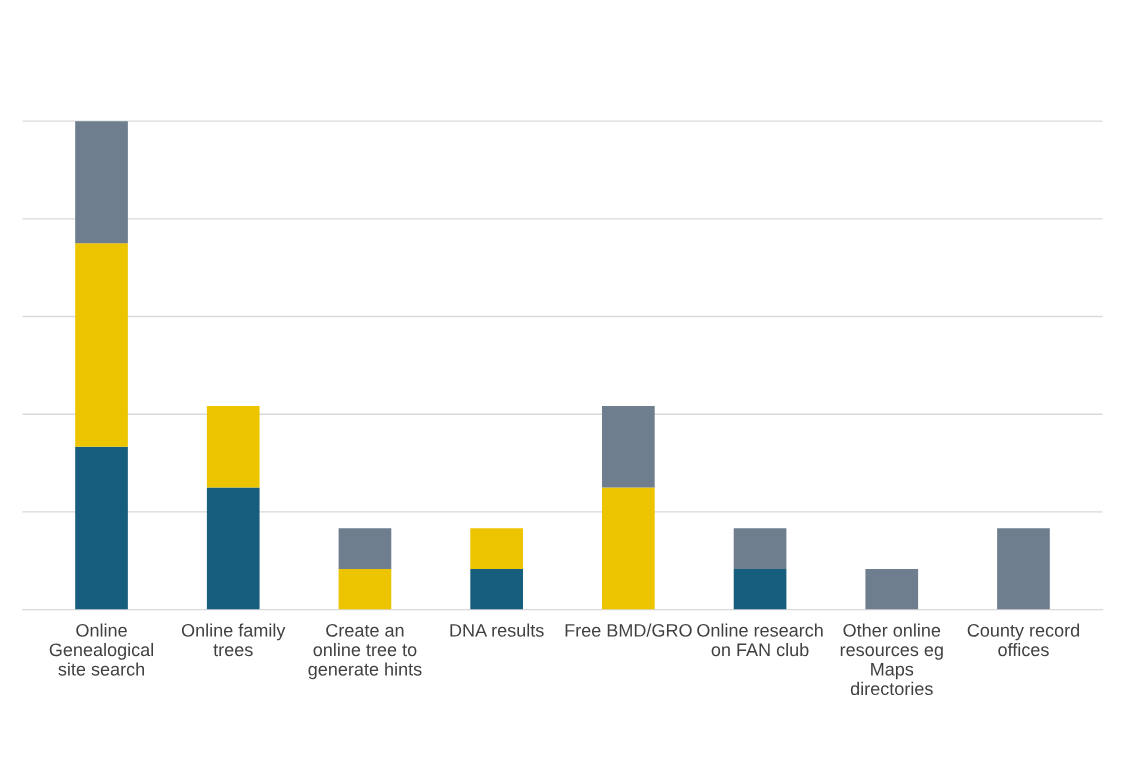 The width and height of the screenshot is (1125, 762). What do you see at coordinates (101, 649) in the screenshot?
I see `x-tick-label: Online Genealogical site search` at bounding box center [101, 649].